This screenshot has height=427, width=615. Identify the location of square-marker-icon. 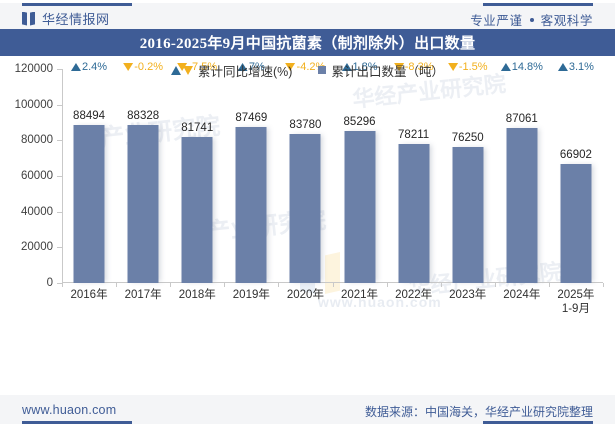
(322, 70).